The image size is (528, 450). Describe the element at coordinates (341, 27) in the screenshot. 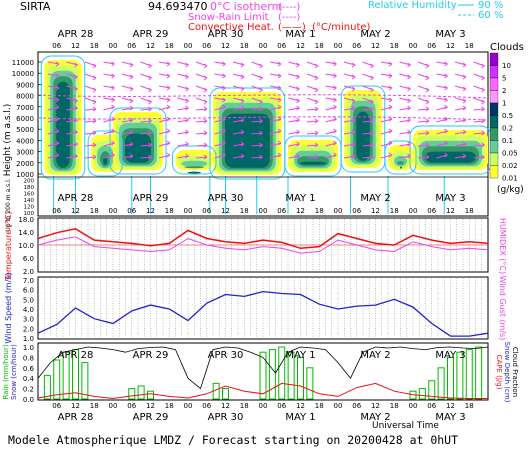

I see `unit-label: (°C/minute)` at that location.